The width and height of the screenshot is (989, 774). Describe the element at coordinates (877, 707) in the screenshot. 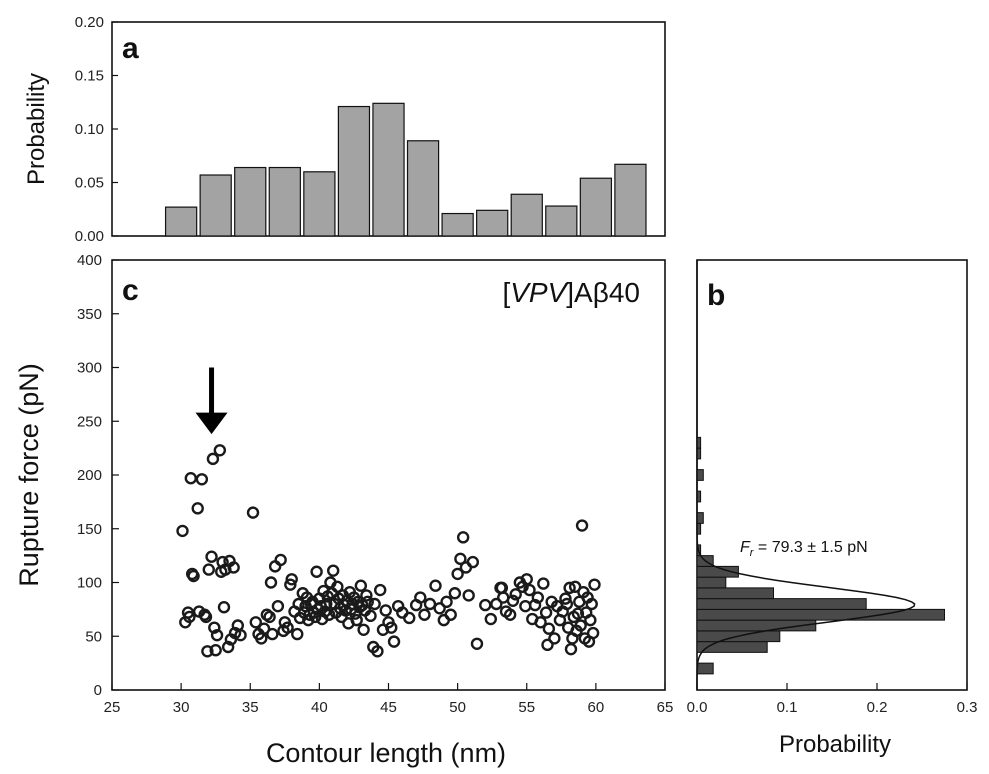

I see `panel-b-x-tick-label: 0.2` at that location.